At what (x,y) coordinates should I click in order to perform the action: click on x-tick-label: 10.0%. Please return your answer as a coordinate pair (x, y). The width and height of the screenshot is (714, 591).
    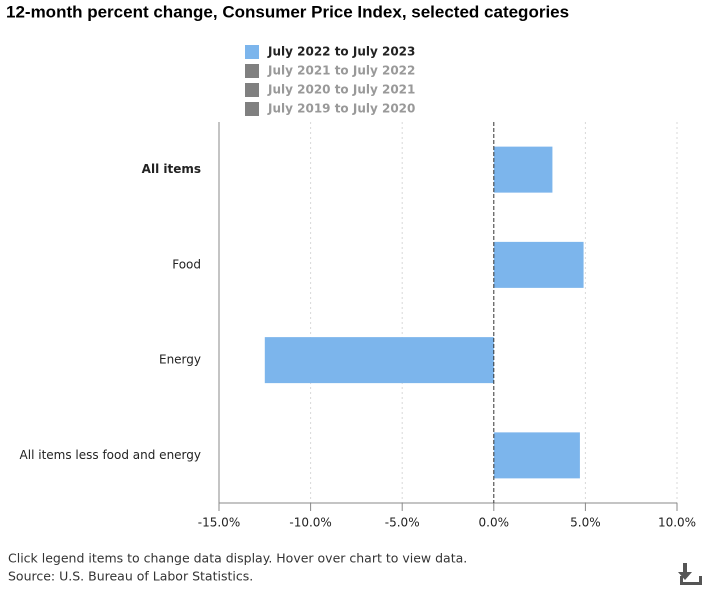
    Looking at the image, I should click on (677, 523).